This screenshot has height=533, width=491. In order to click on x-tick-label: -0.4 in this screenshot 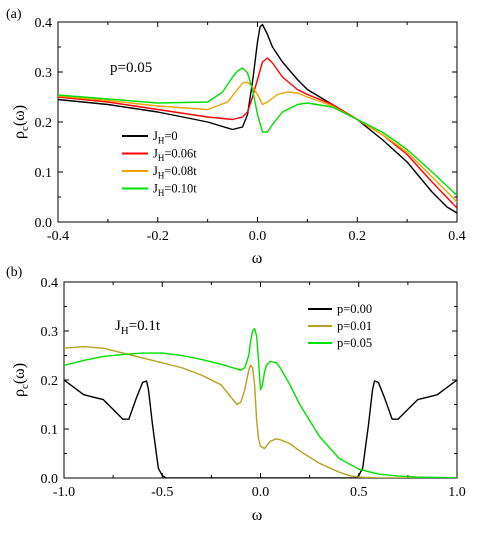, I will do `click(58, 236)`.